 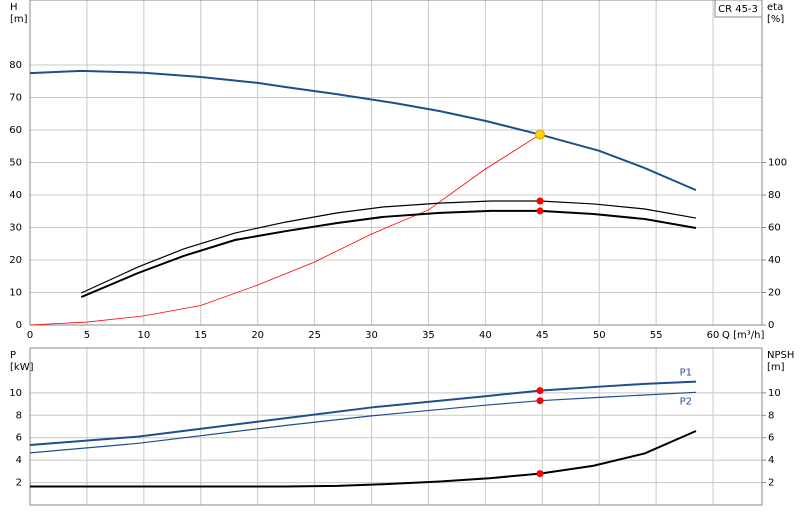 I want to click on y2-axis-unit: [%], so click(x=775, y=19).